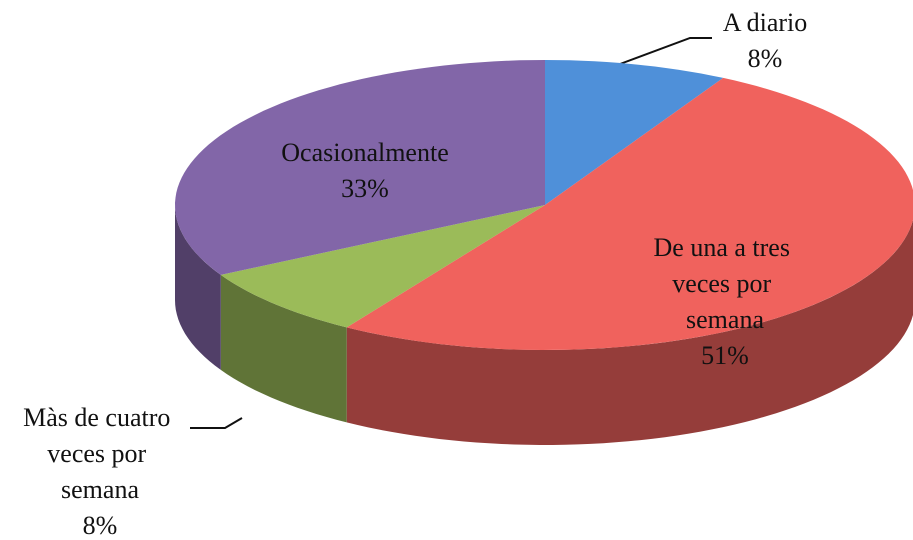 The height and width of the screenshot is (540, 913). Describe the element at coordinates (100, 417) in the screenshot. I see `label-line: Màs de cuatro` at that location.